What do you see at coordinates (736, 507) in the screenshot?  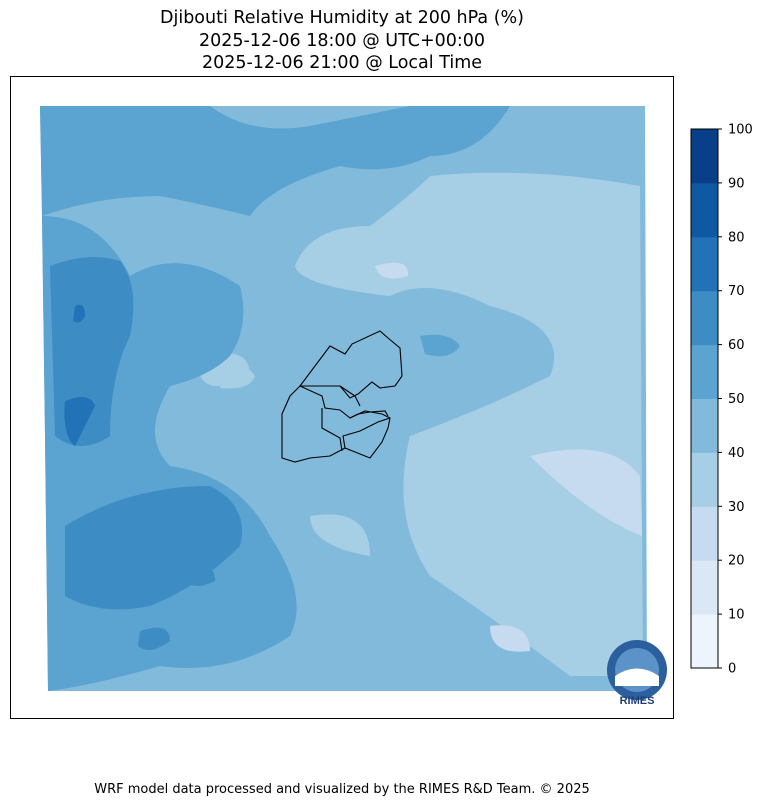 I see `colorbar-tick-label: 30` at bounding box center [736, 507].